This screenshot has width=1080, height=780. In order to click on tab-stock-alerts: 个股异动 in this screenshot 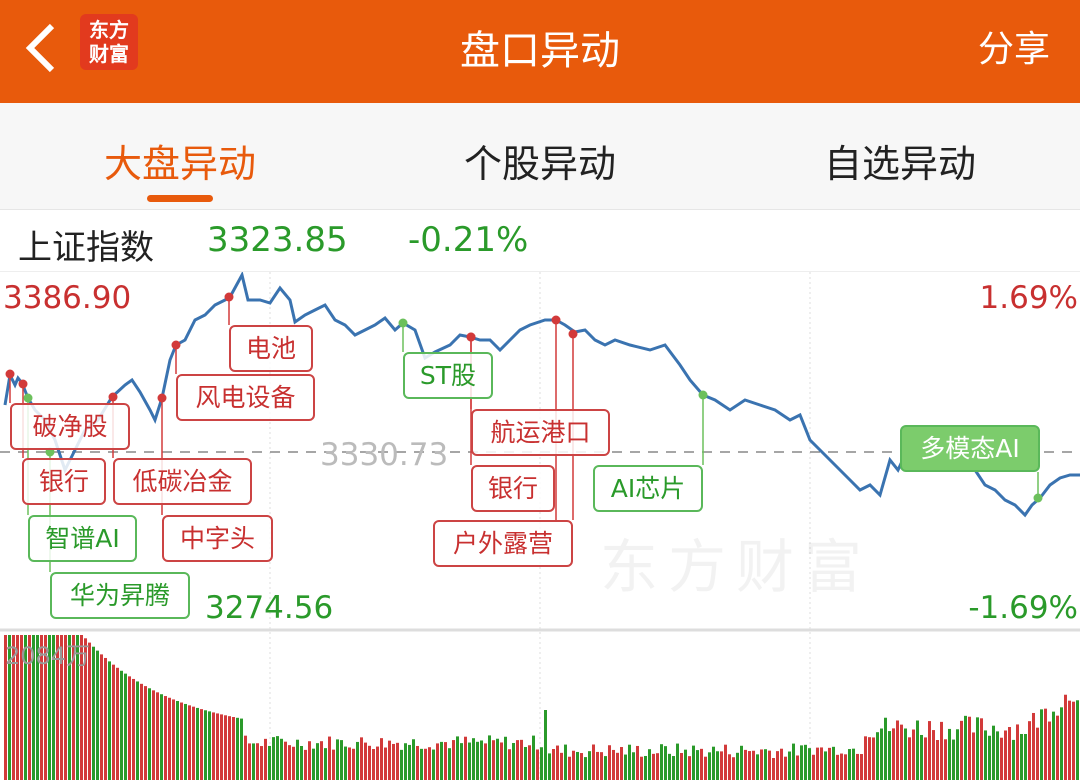, I will do `click(539, 164)`.